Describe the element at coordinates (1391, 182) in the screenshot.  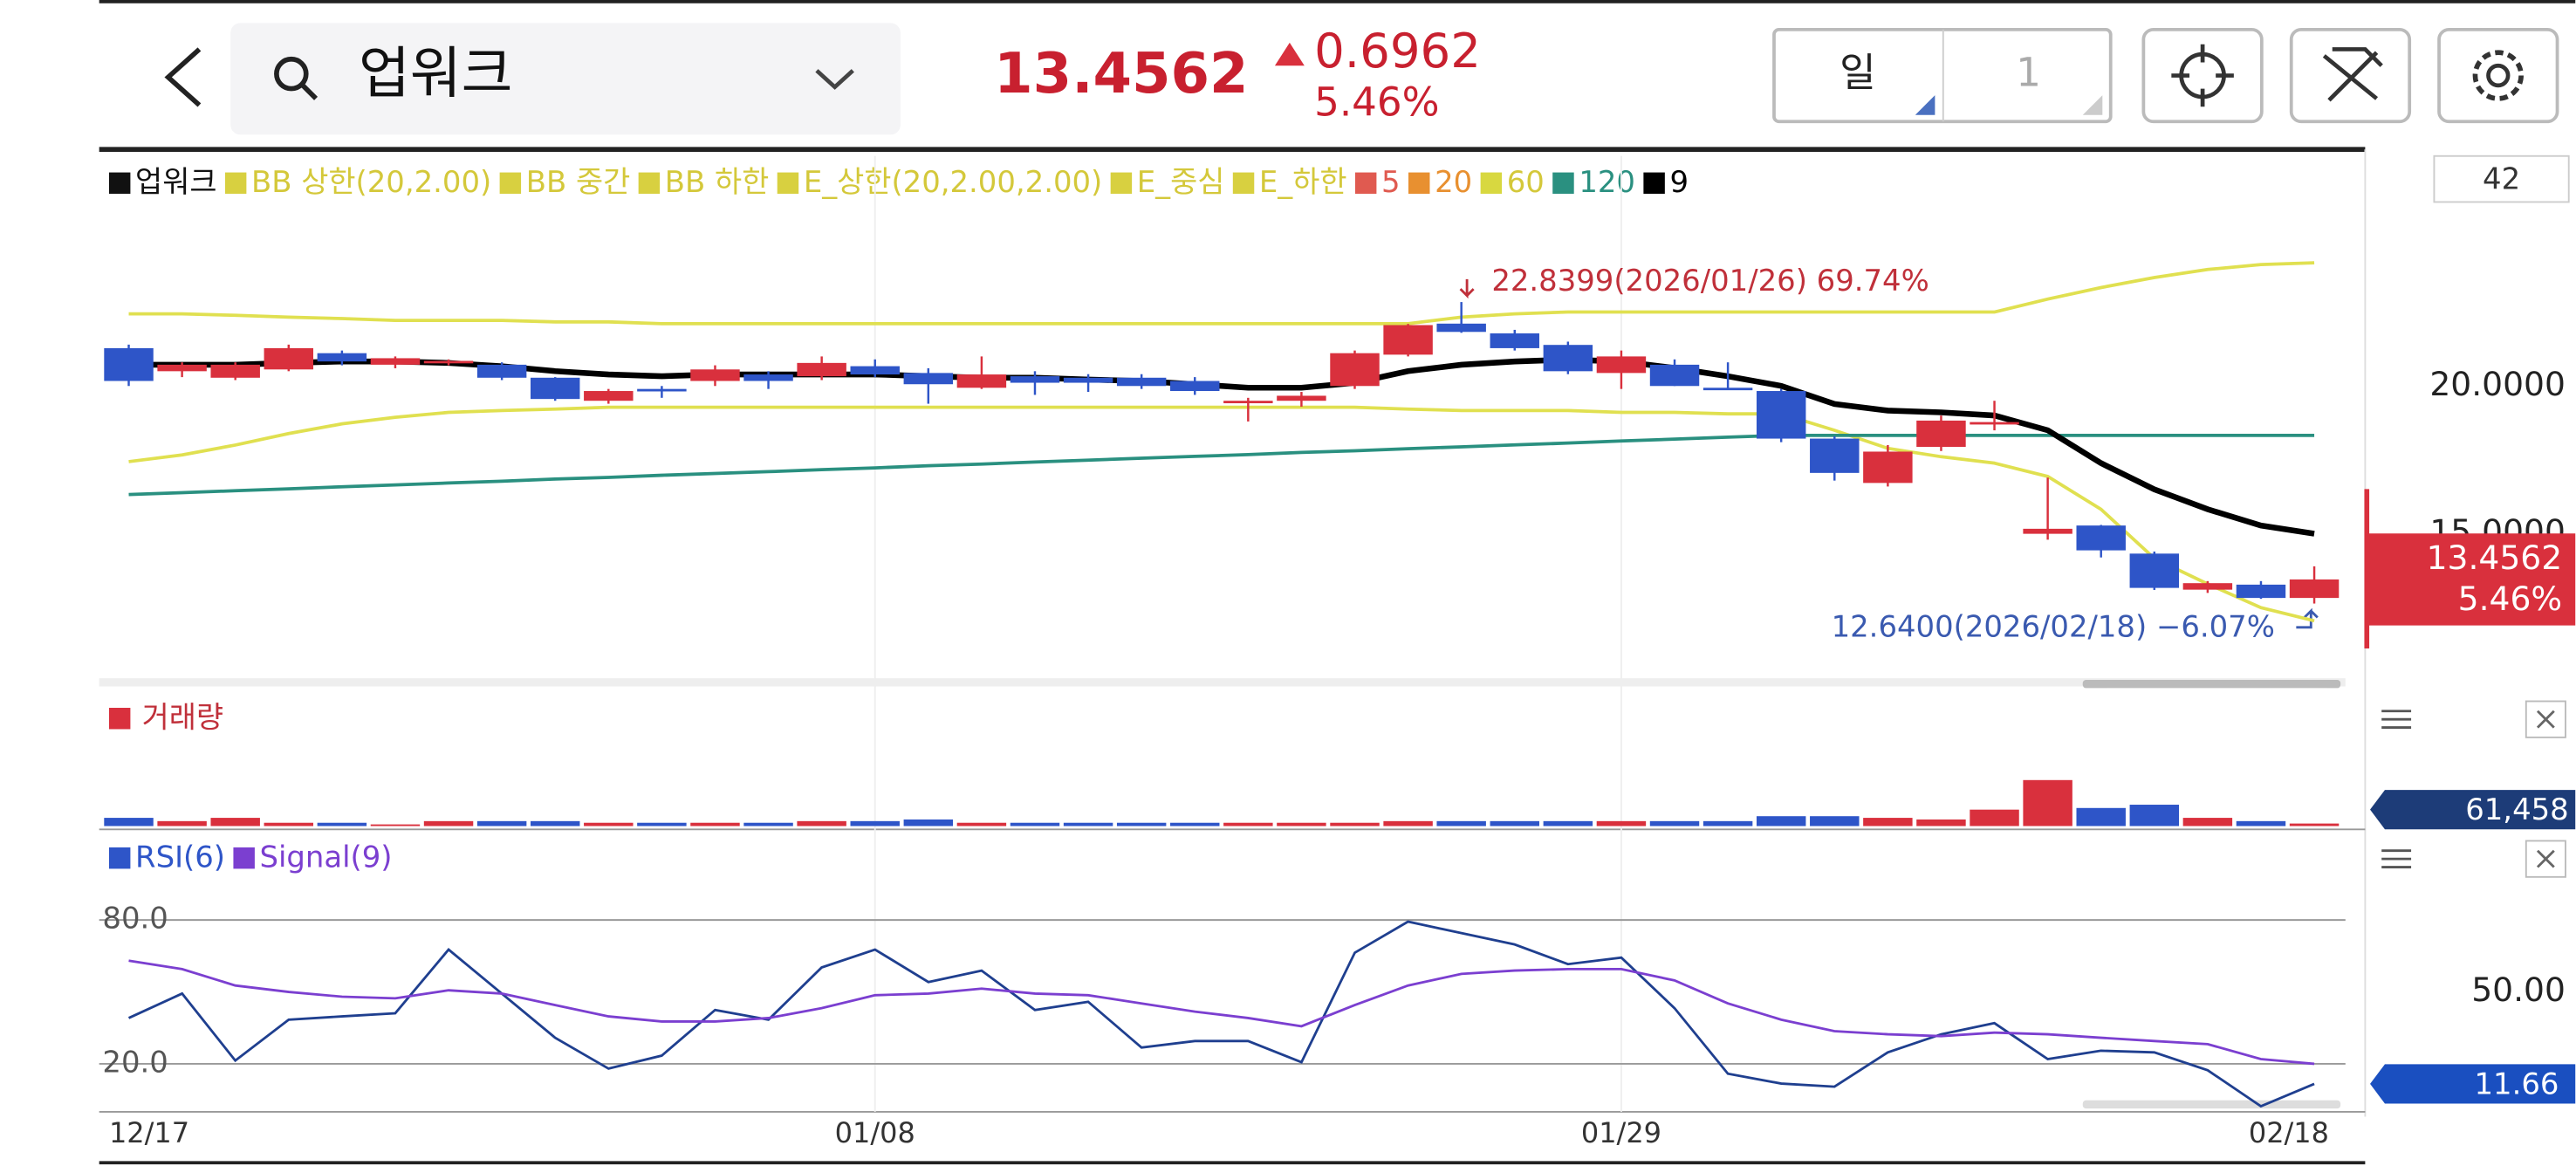
I see `legend-label: 5` at that location.